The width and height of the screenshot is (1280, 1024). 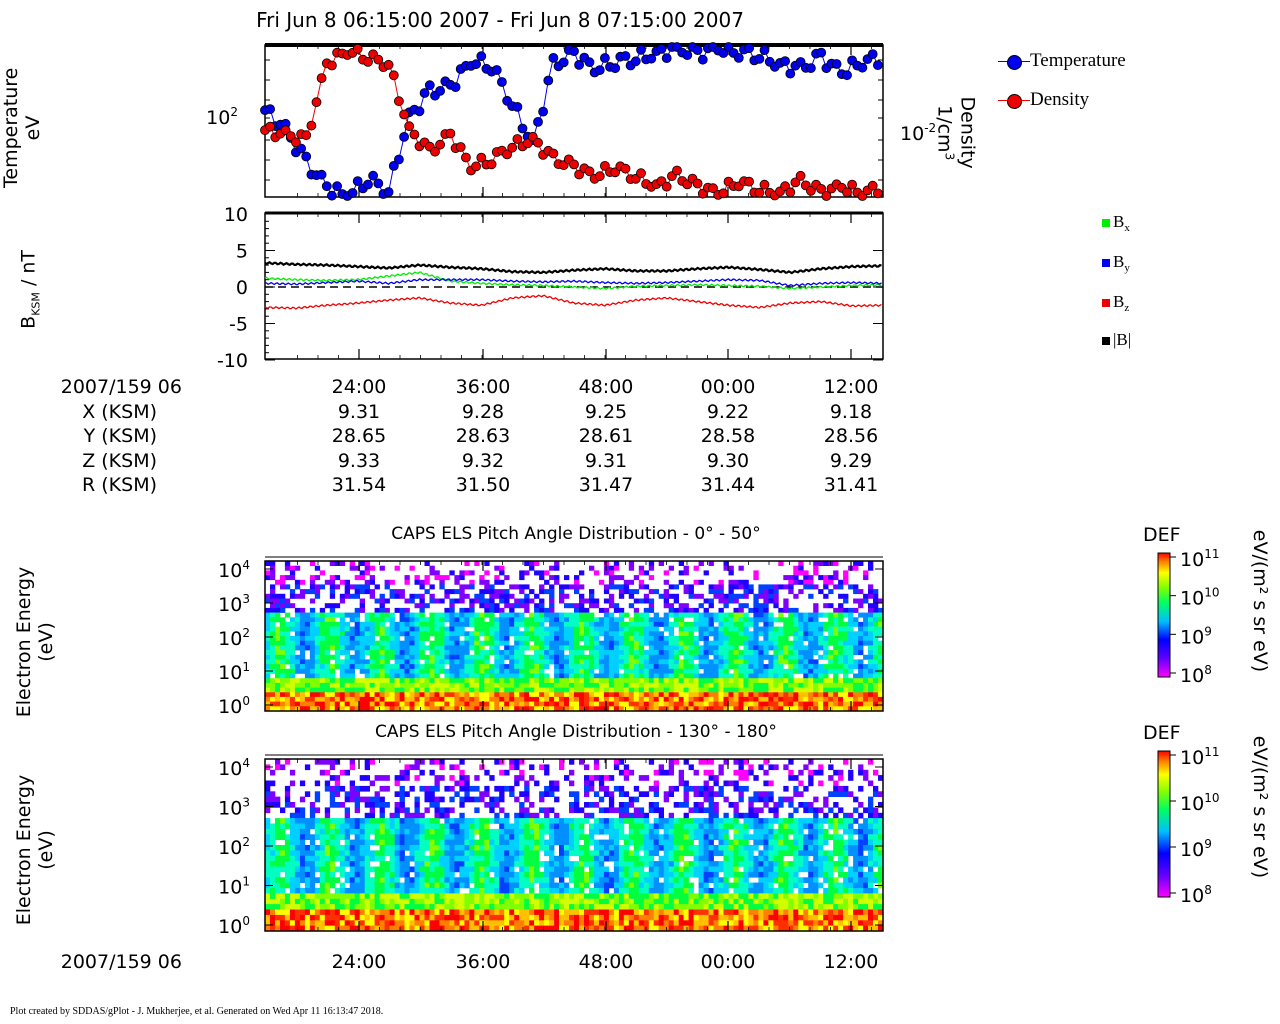 I want to click on temperature-point, so click(x=836, y=64).